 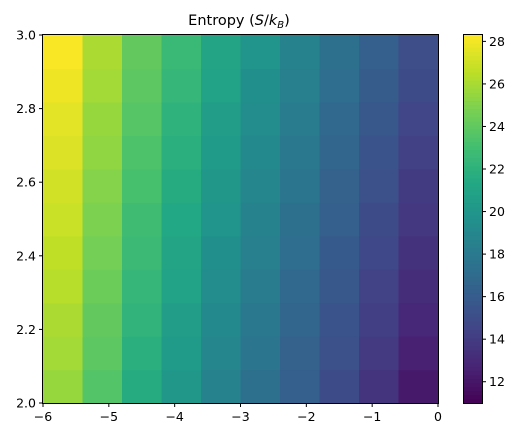 What do you see at coordinates (26, 108) in the screenshot?
I see `y-tick-label: 2.8` at bounding box center [26, 108].